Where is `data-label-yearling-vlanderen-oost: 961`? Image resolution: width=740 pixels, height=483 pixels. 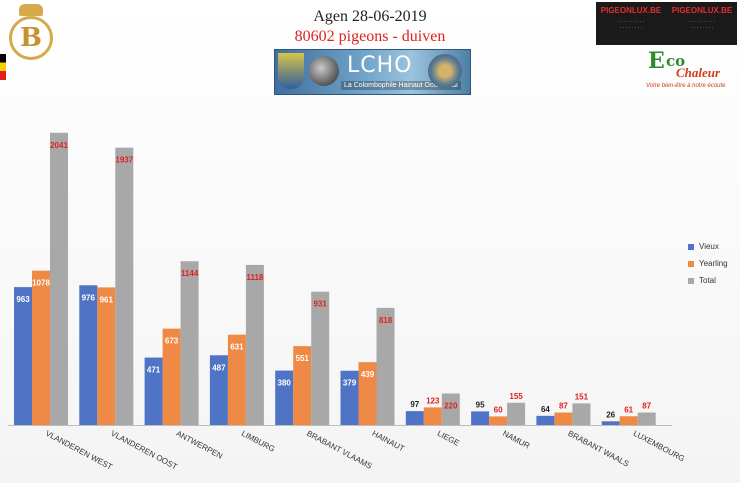 data-label-yearling-vlanderen-oost: 961 is located at coordinates (107, 299).